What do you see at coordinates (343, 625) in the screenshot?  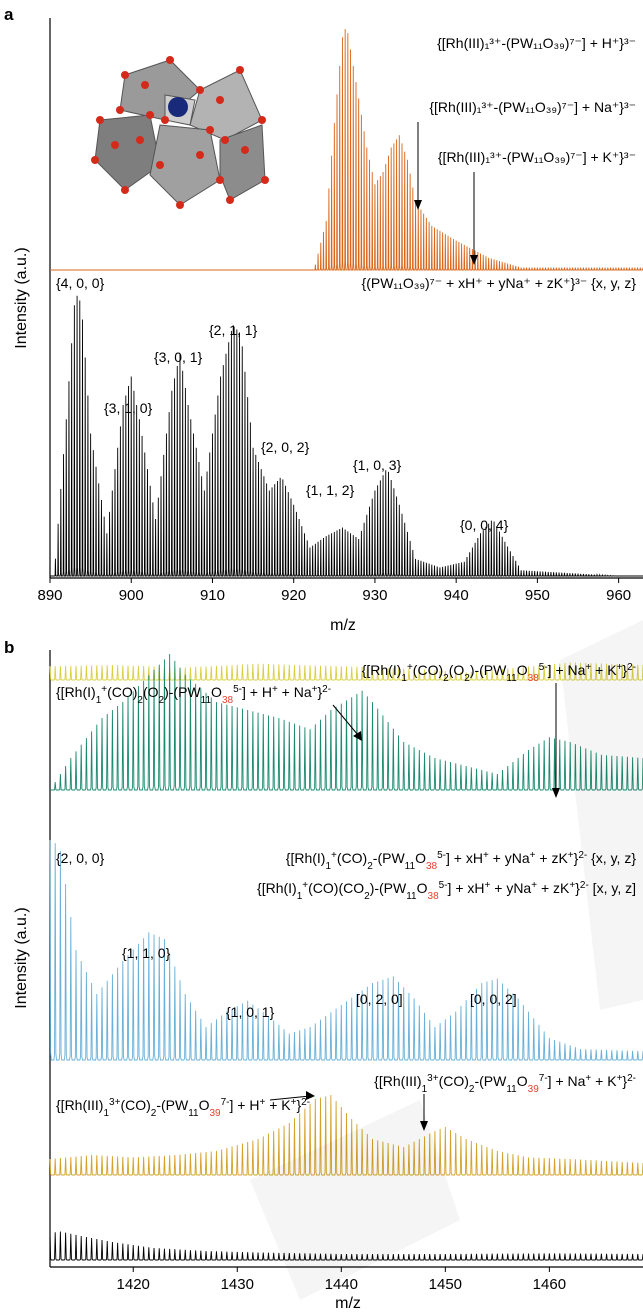 I see `x-axis-label-a: m/z` at bounding box center [343, 625].